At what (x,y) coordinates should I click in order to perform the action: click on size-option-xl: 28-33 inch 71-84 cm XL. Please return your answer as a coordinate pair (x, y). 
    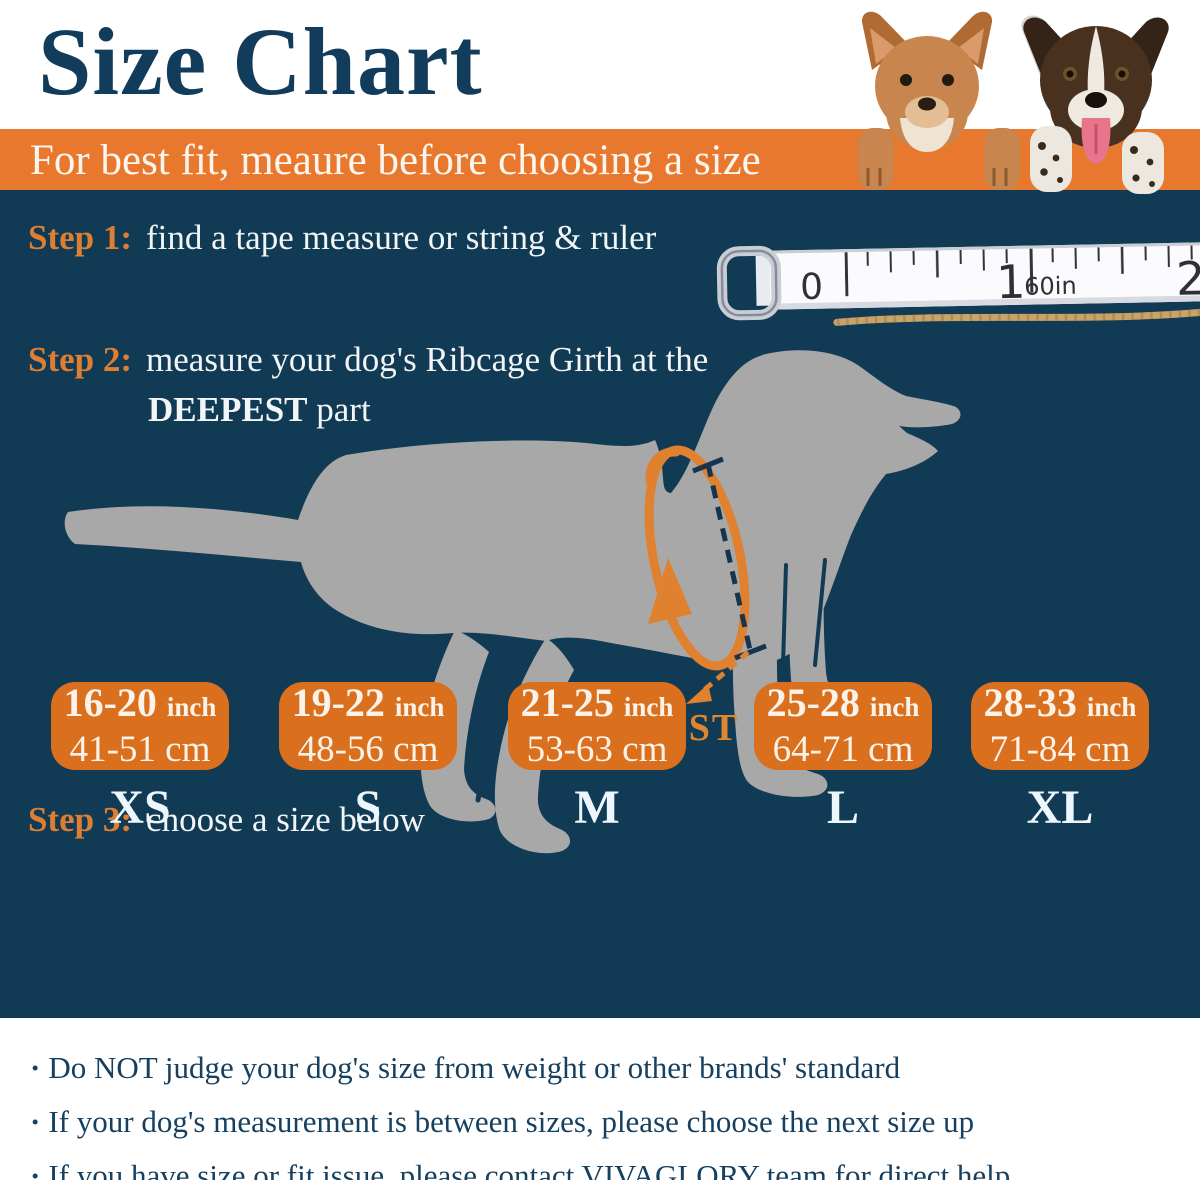
    Looking at the image, I should click on (1060, 758).